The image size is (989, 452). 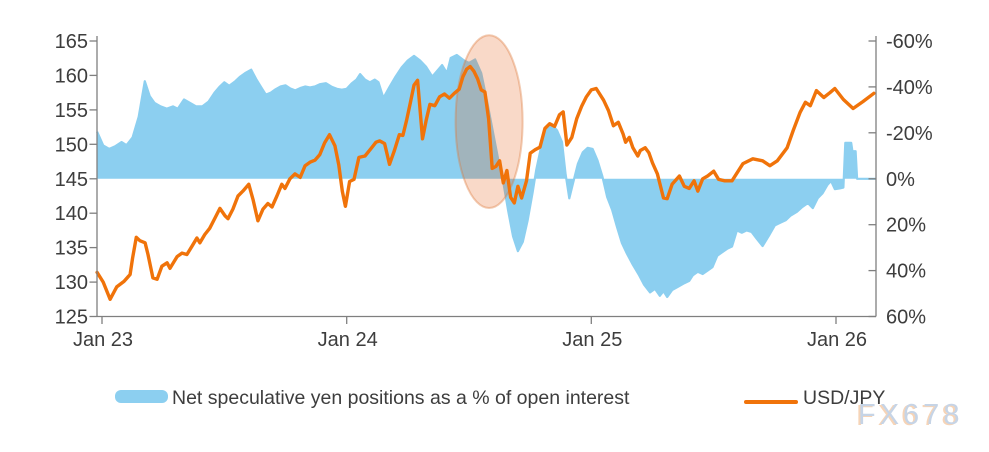 What do you see at coordinates (71, 76) in the screenshot?
I see `left-axis-tick-label: 160` at bounding box center [71, 76].